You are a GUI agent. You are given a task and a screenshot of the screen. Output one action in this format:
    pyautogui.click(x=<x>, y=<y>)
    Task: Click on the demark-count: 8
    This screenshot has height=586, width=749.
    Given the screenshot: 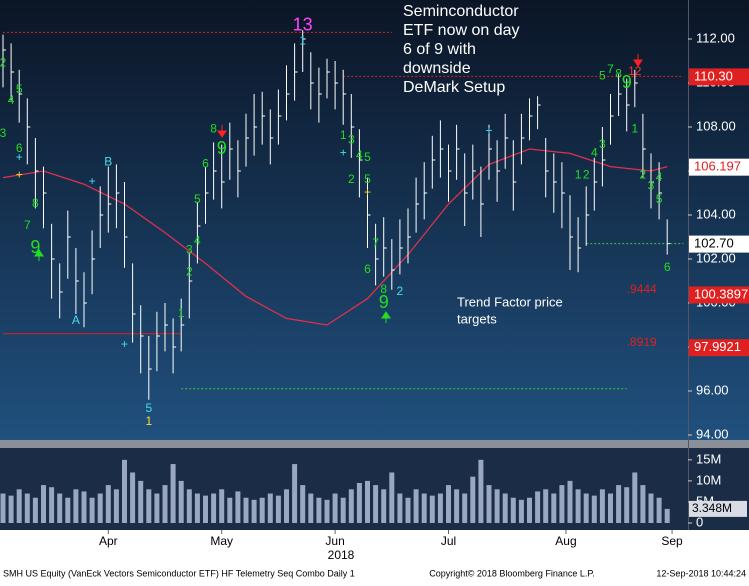 What is the action you would take?
    pyautogui.click(x=618, y=73)
    